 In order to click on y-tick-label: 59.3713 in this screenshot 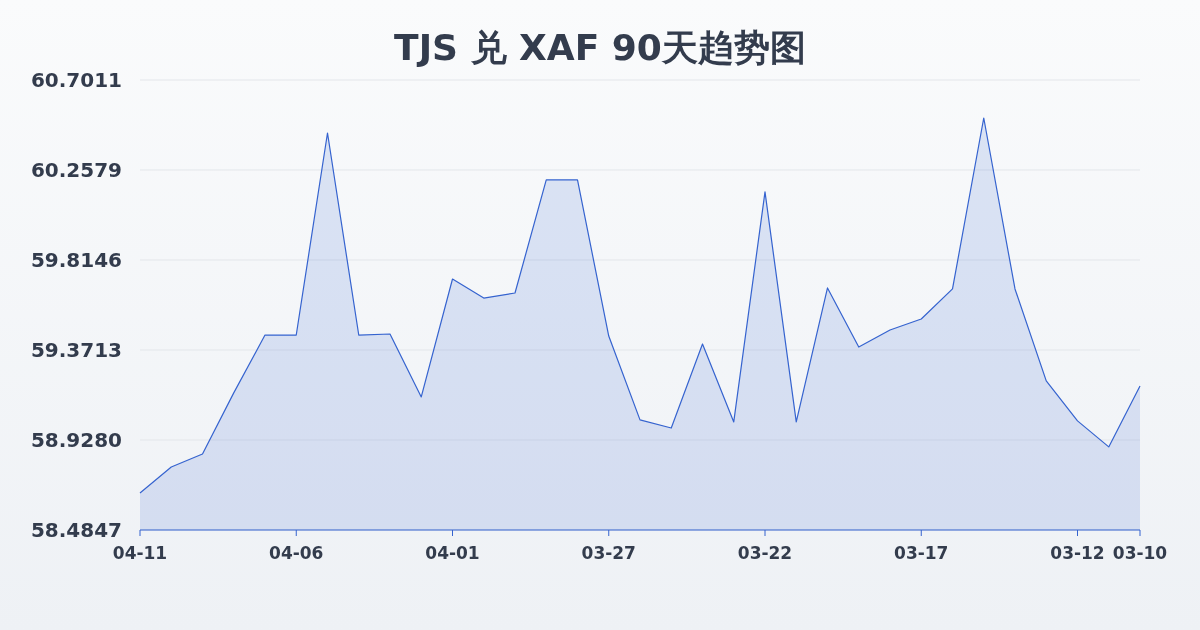, I will do `click(76, 349)`.